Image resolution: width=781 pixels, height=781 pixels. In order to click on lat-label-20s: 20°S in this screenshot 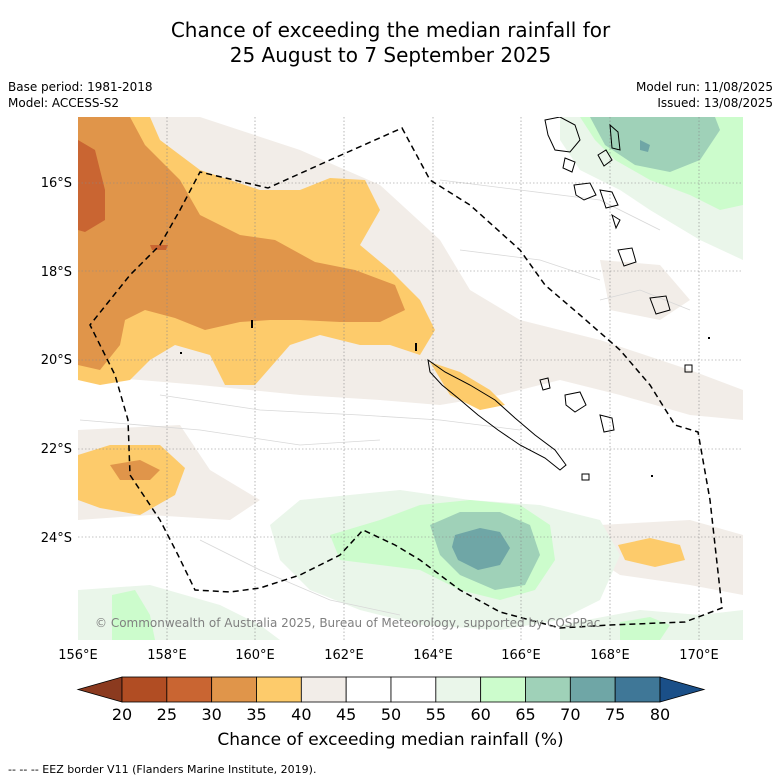, I will do `click(56, 360)`.